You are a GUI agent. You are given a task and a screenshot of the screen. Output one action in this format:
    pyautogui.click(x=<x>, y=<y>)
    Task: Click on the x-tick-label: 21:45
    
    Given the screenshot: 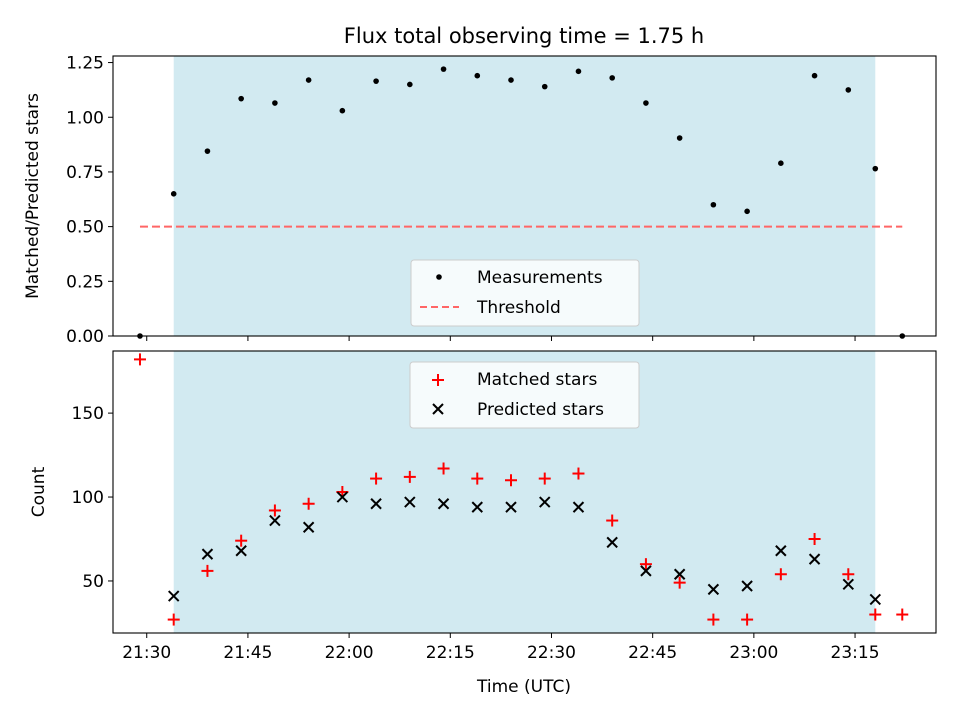 What is the action you would take?
    pyautogui.click(x=247, y=653)
    